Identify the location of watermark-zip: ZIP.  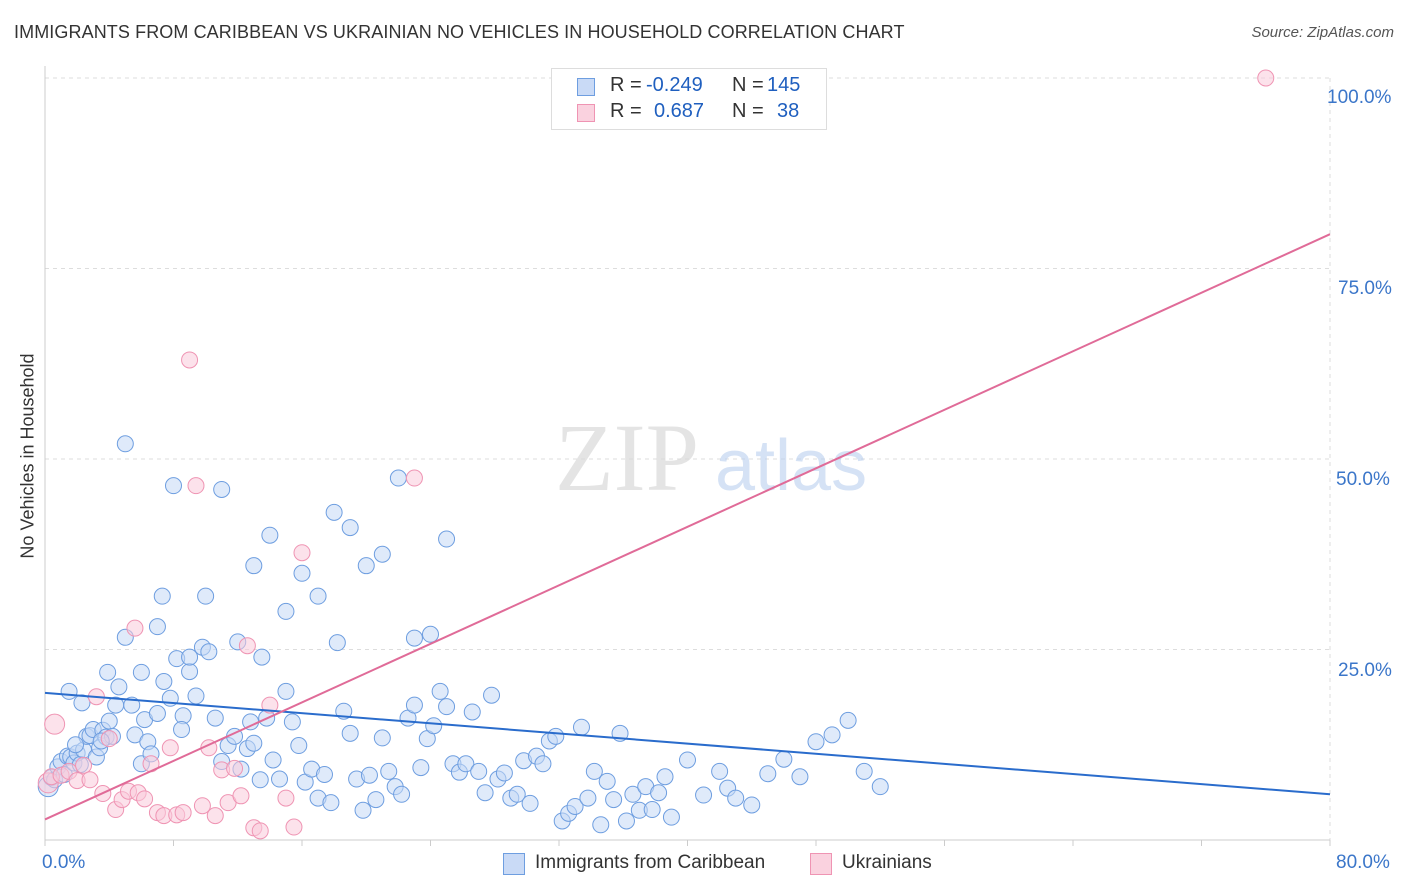
(627, 457).